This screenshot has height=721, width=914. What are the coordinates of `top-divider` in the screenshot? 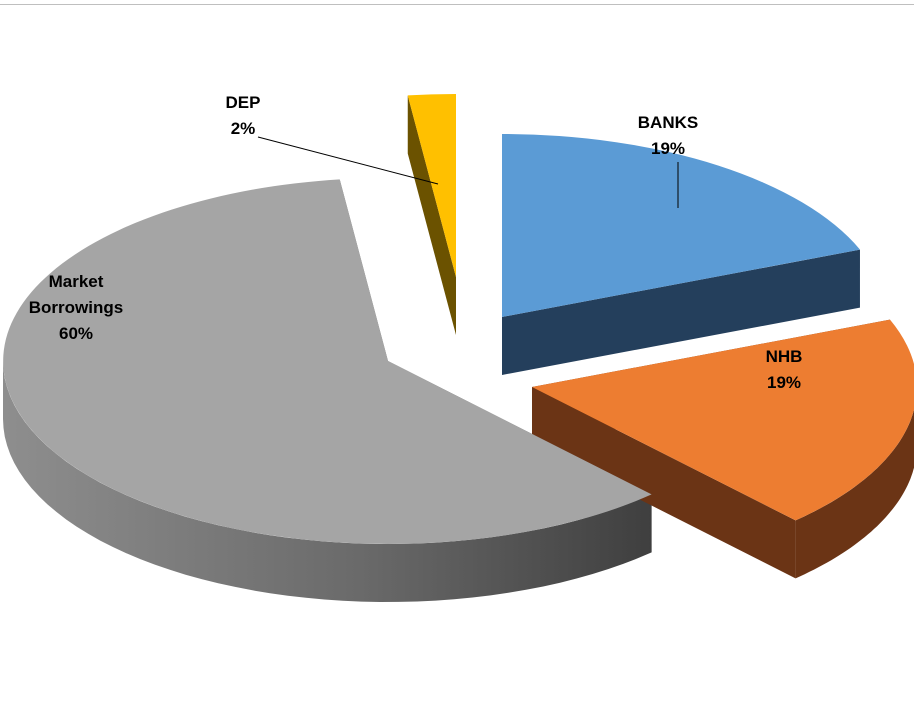 It's located at (457, 4).